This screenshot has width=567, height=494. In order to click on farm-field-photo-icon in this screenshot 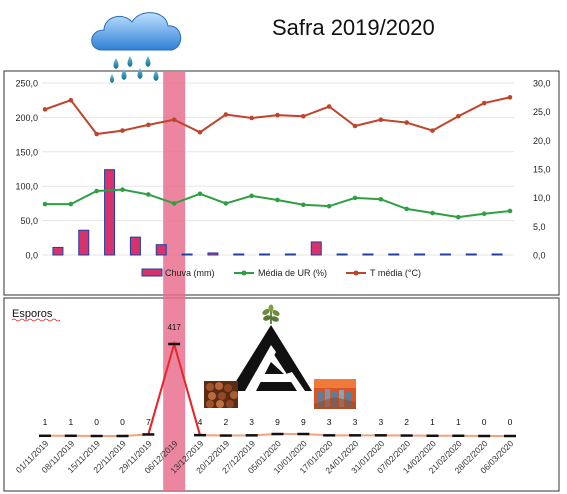, I will do `click(335, 394)`.